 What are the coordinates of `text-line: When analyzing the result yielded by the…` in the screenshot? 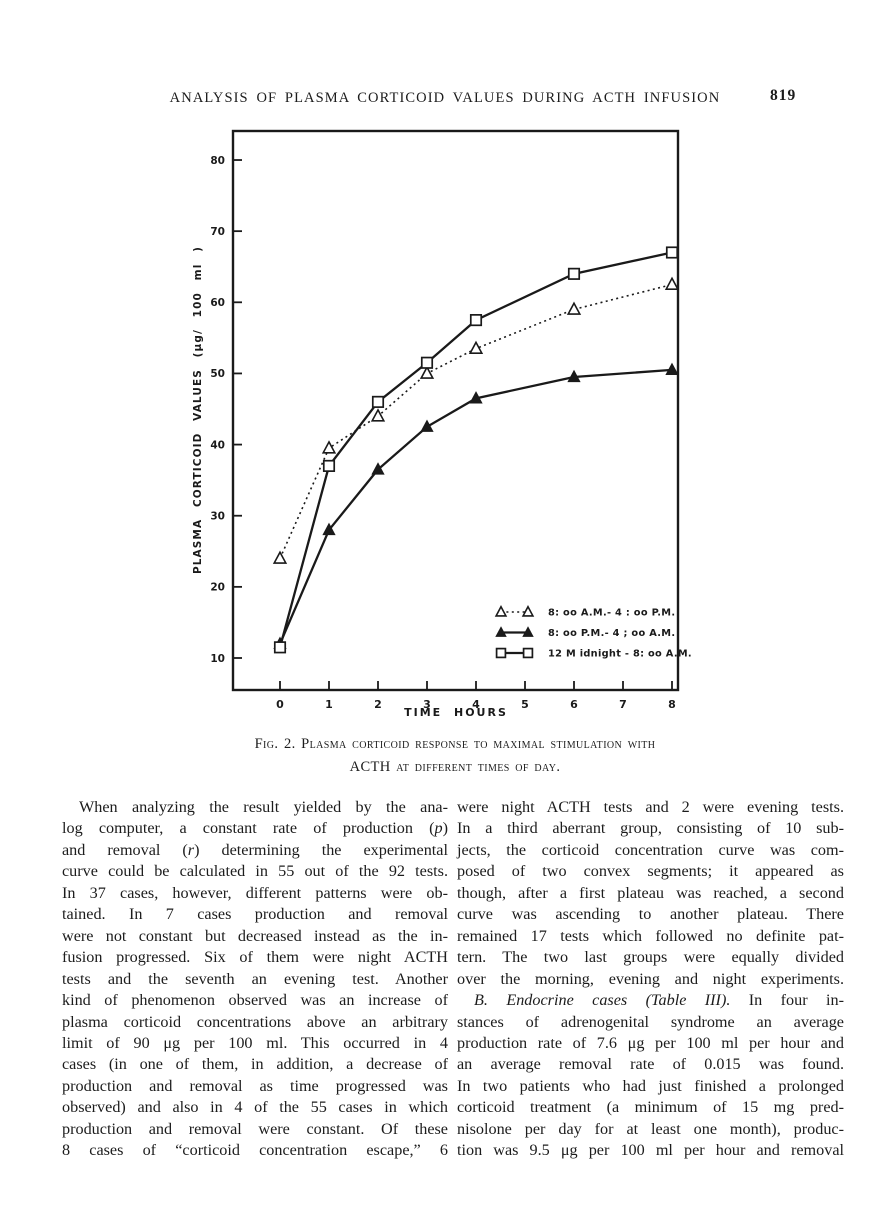 It's located at (263, 807).